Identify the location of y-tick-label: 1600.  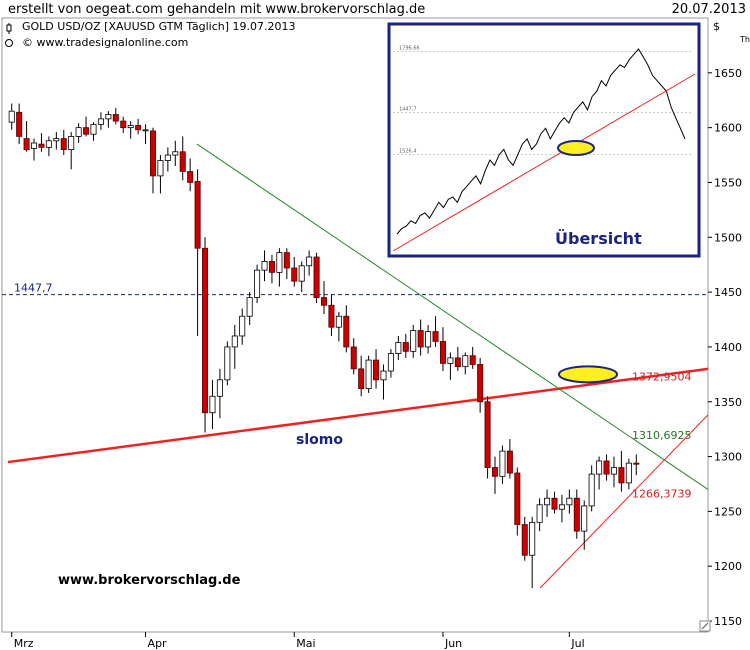
(728, 128).